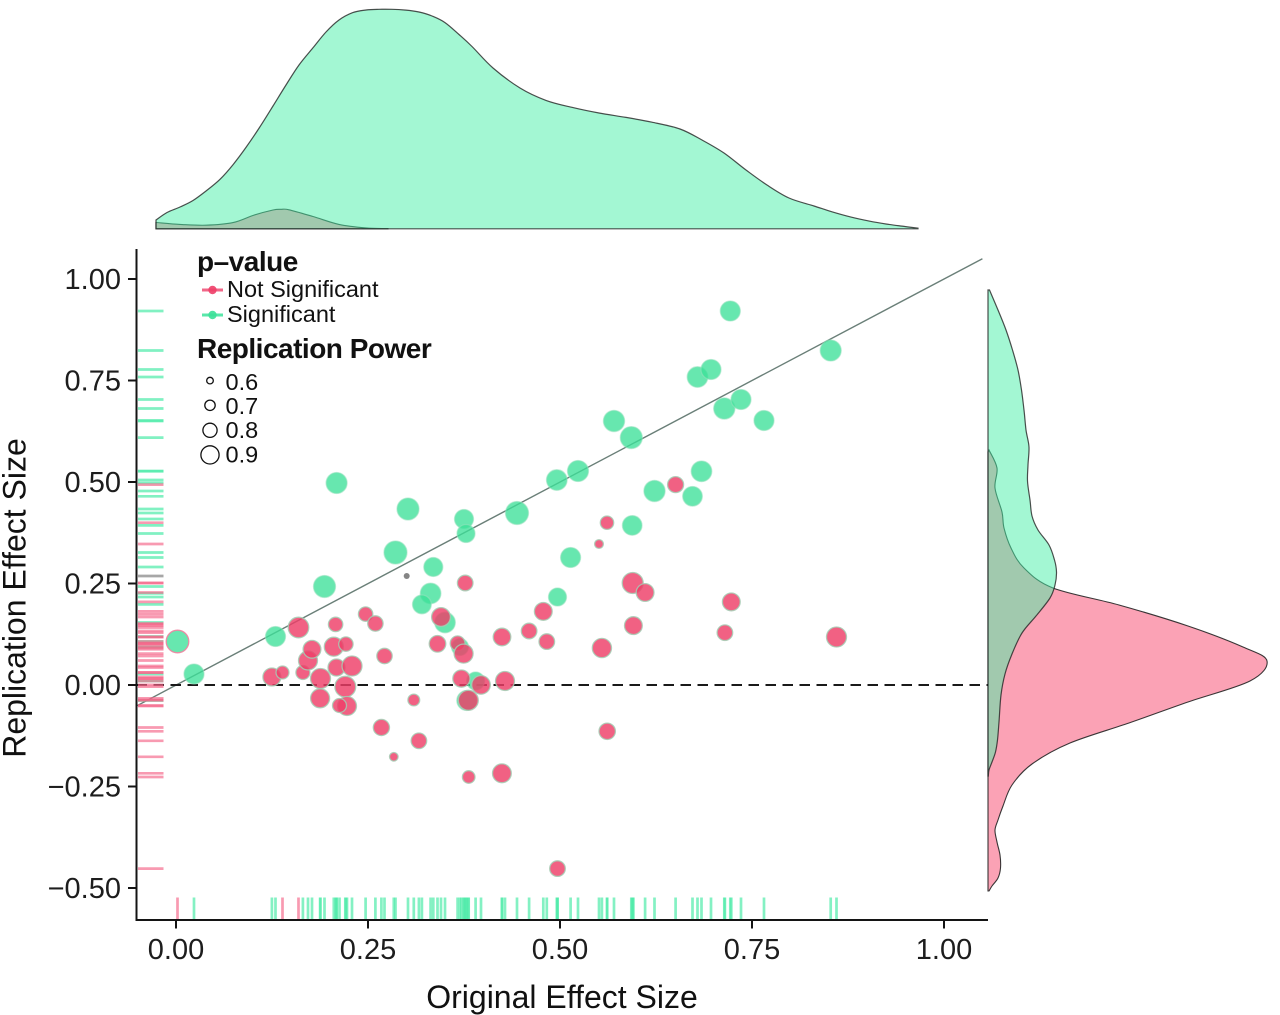  I want to click on svg-text: Significant, so click(281, 314).